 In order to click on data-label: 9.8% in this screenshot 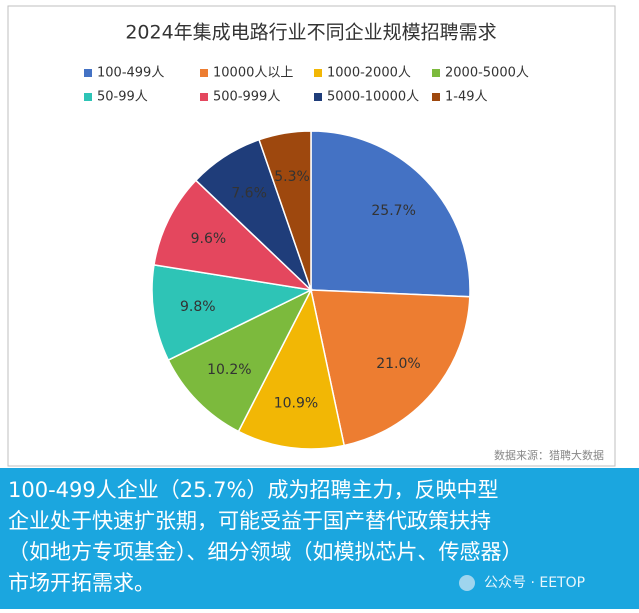, I will do `click(198, 307)`.